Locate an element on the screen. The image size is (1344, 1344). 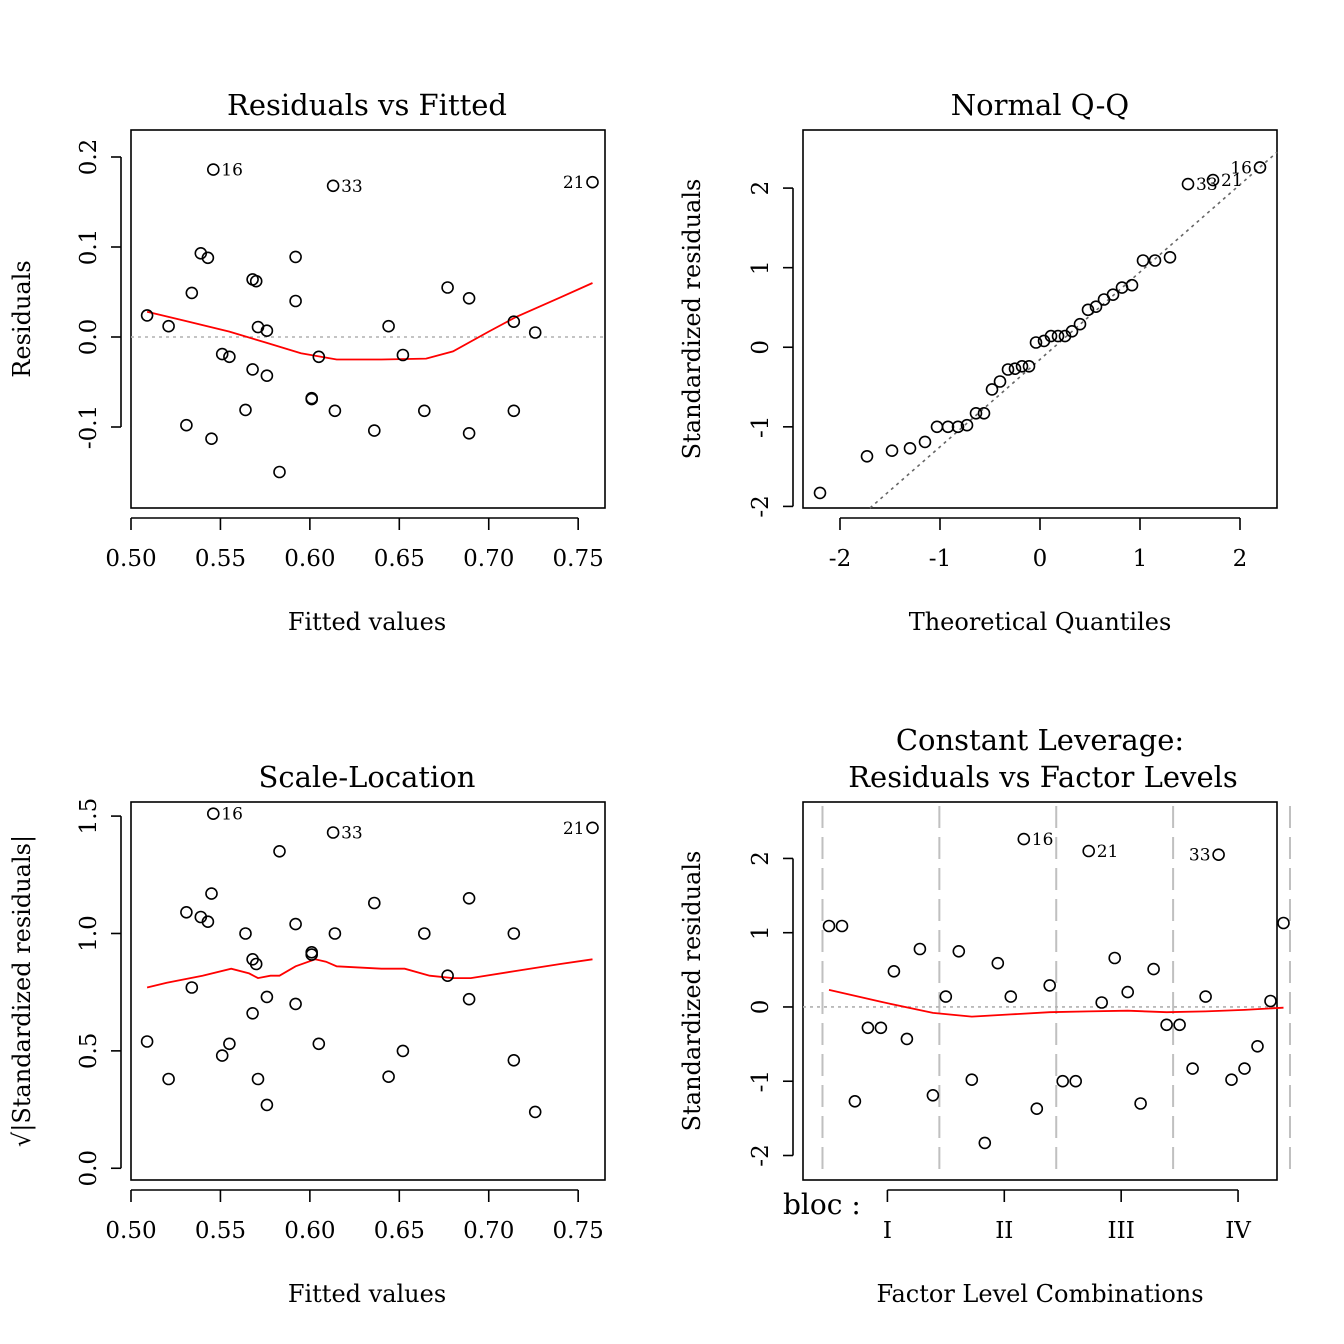
panel-title: Normal Q-Q is located at coordinates (1040, 105).